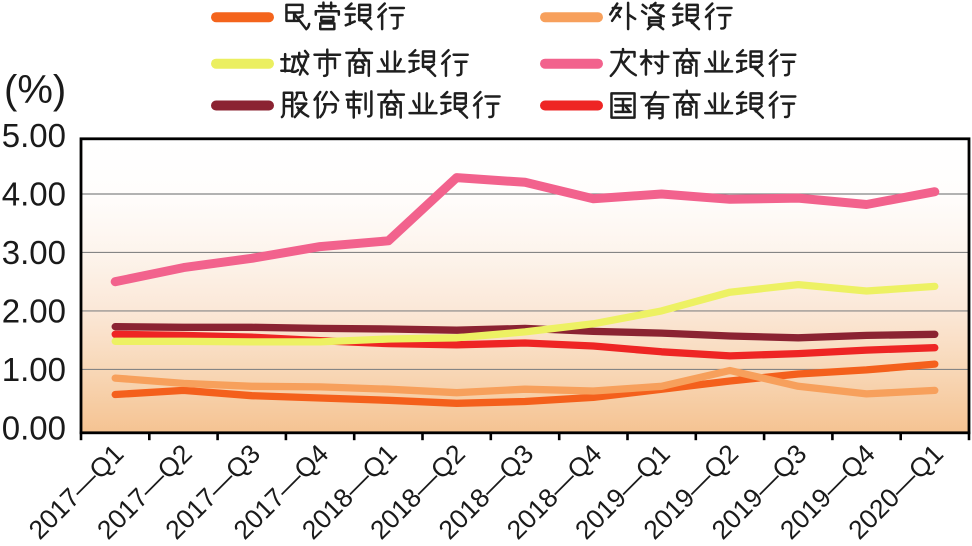  I want to click on svg-text: 5.00, so click(34, 135).